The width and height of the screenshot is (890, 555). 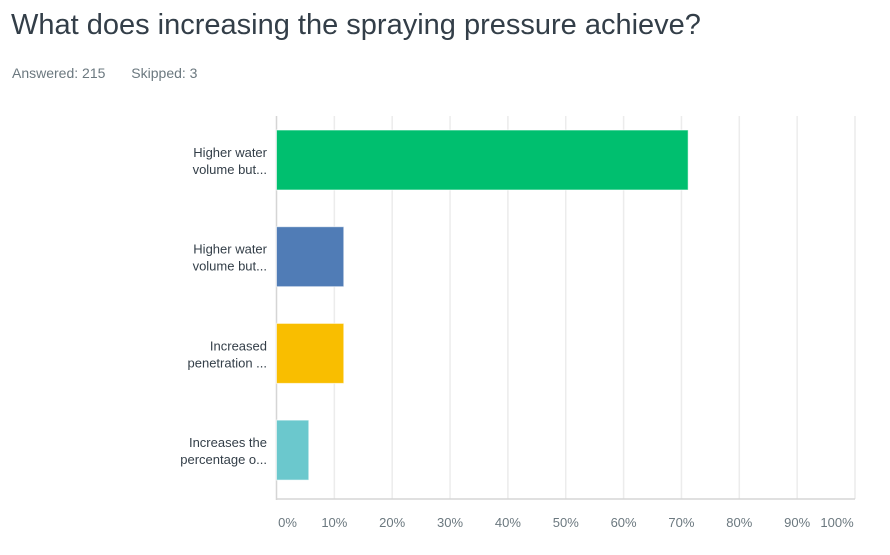 I want to click on x-tick-label: 90%, so click(x=797, y=522).